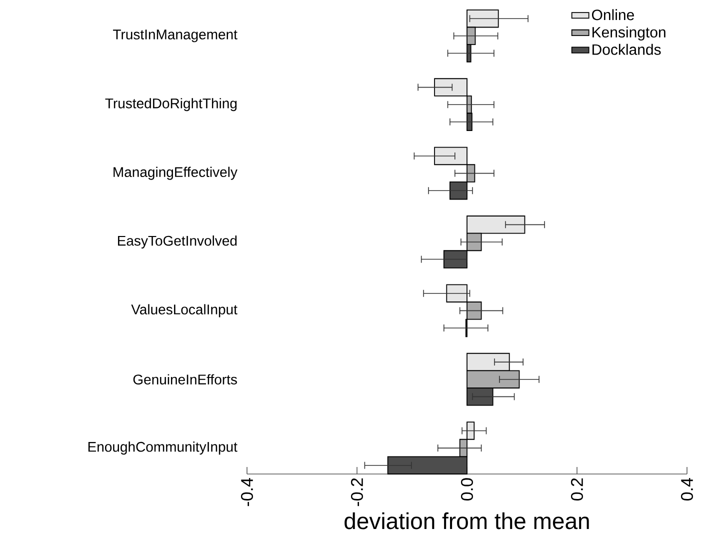  Describe the element at coordinates (163, 448) in the screenshot. I see `y-tick-label: EnoughCommunityInput` at that location.